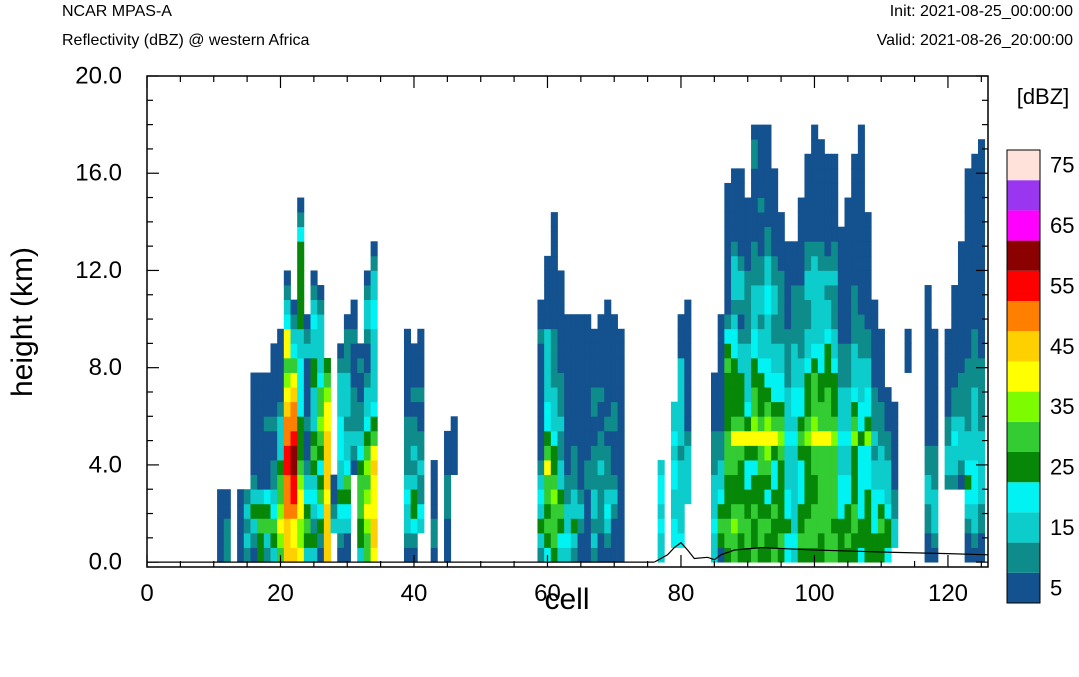 The width and height of the screenshot is (1079, 677). Describe the element at coordinates (1062, 165) in the screenshot. I see `colorbar-label: 75` at that location.